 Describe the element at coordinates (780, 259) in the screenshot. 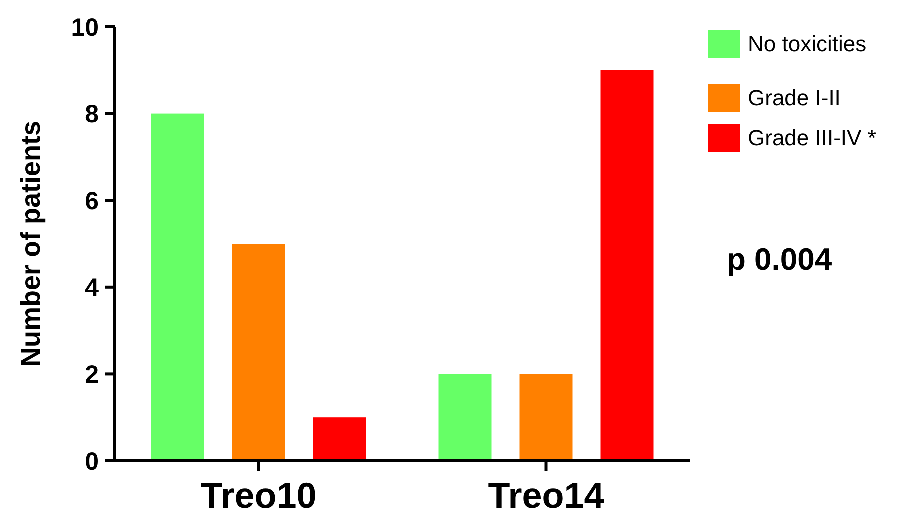

I see `text: p 0.004` at that location.